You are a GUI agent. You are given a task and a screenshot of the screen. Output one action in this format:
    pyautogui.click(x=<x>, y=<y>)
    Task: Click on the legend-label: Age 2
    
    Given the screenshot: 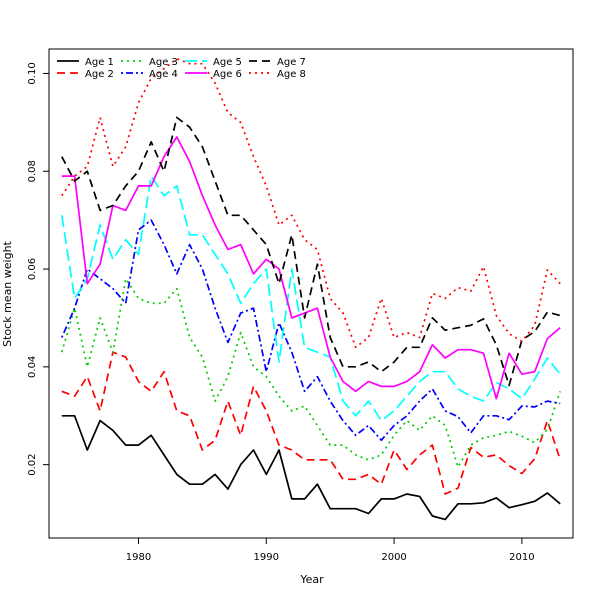 What is the action you would take?
    pyautogui.click(x=99, y=74)
    